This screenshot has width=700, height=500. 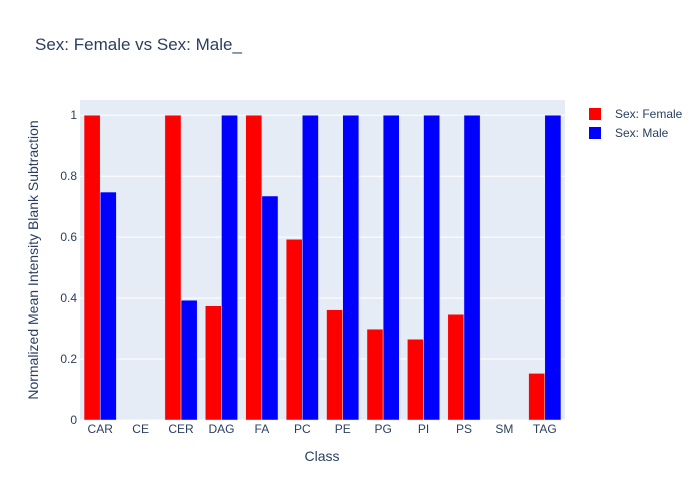 I want to click on chart-title: Sex: Female vs Sex: Male_, so click(x=138, y=44).